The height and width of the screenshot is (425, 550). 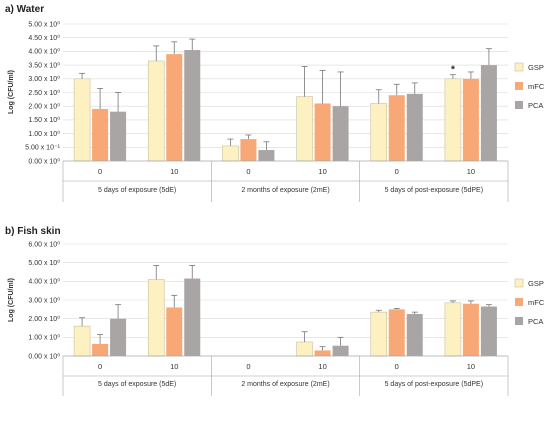 I want to click on y-tick-label: 3.50 x 10⁰, so click(x=44, y=65).